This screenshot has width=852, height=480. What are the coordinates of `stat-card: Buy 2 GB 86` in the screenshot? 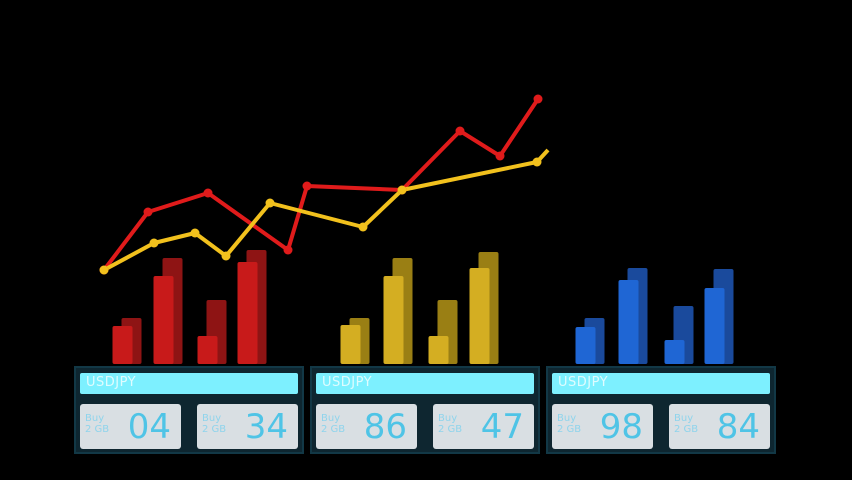 It's located at (366, 426).